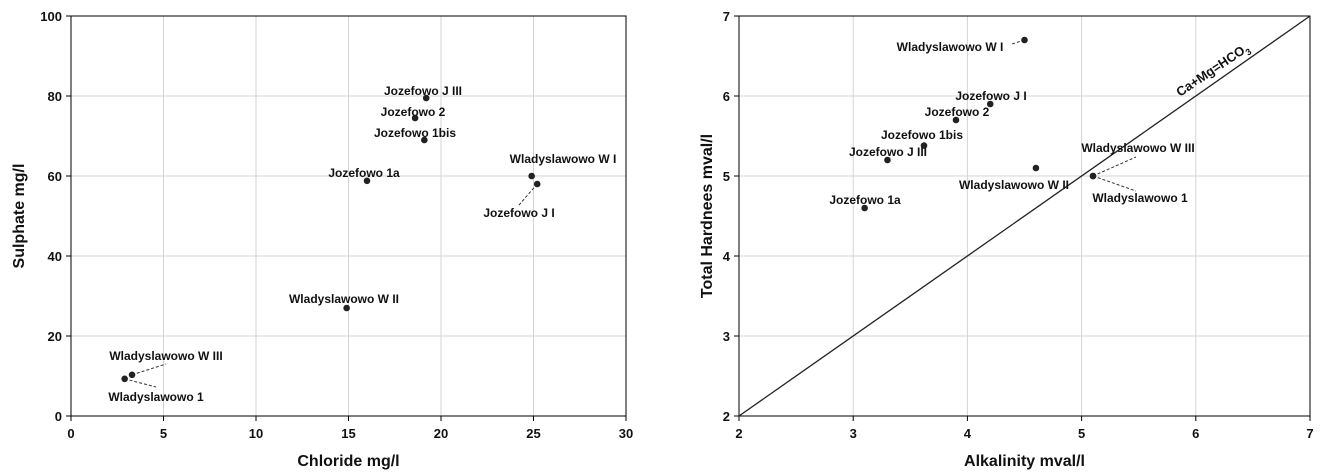  Describe the element at coordinates (1210, 71) in the screenshot. I see `reference-line-label-main: Ca+Mg=HCO` at that location.